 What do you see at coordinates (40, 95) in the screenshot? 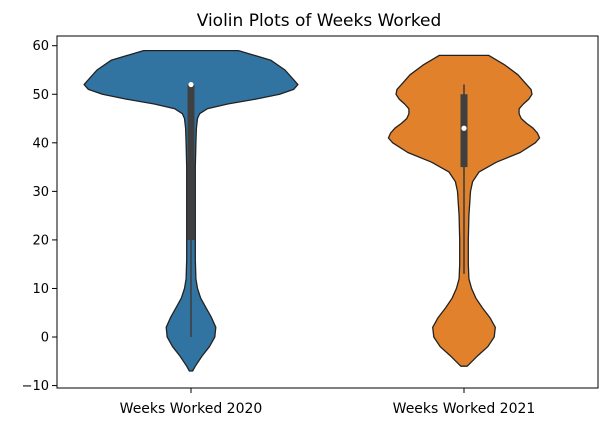
I see `y-tick-label: 50` at bounding box center [40, 95].